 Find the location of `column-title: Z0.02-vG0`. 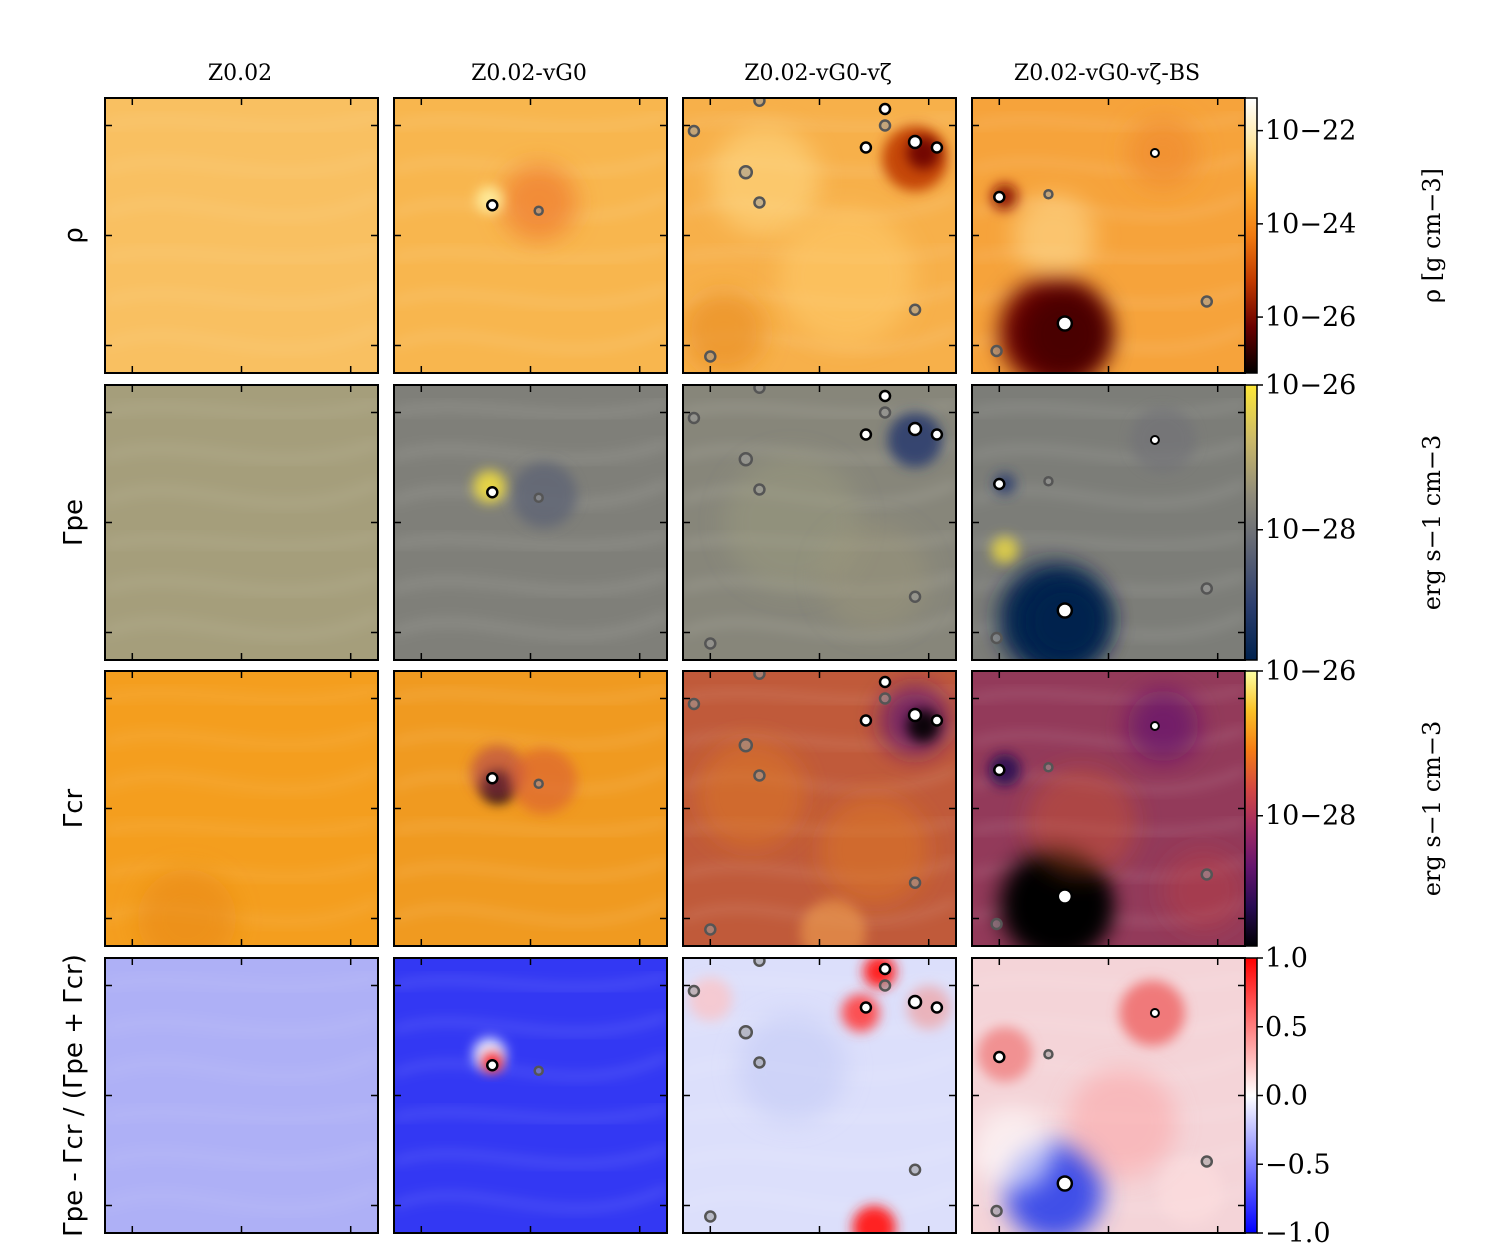

column-title: Z0.02-vG0 is located at coordinates (529, 73).